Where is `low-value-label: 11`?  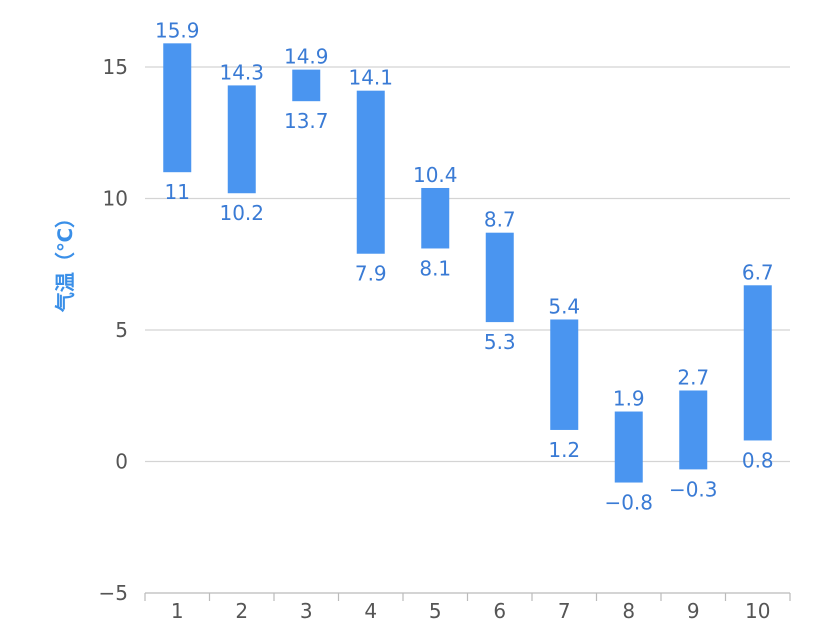 low-value-label: 11 is located at coordinates (177, 192).